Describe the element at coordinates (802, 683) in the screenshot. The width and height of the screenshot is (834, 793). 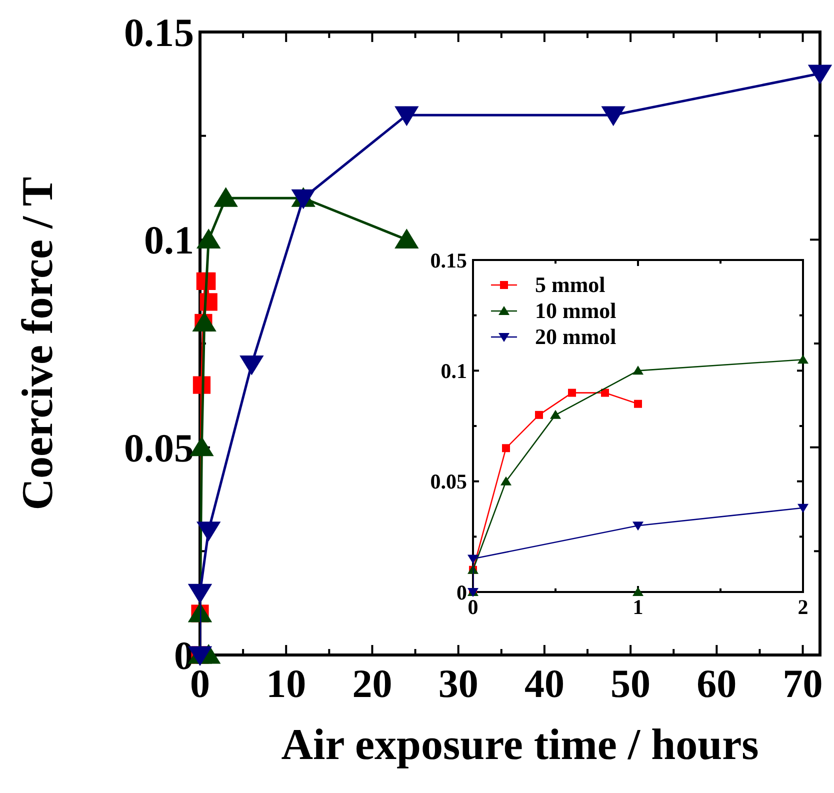
I see `x-tick-label: 70` at that location.